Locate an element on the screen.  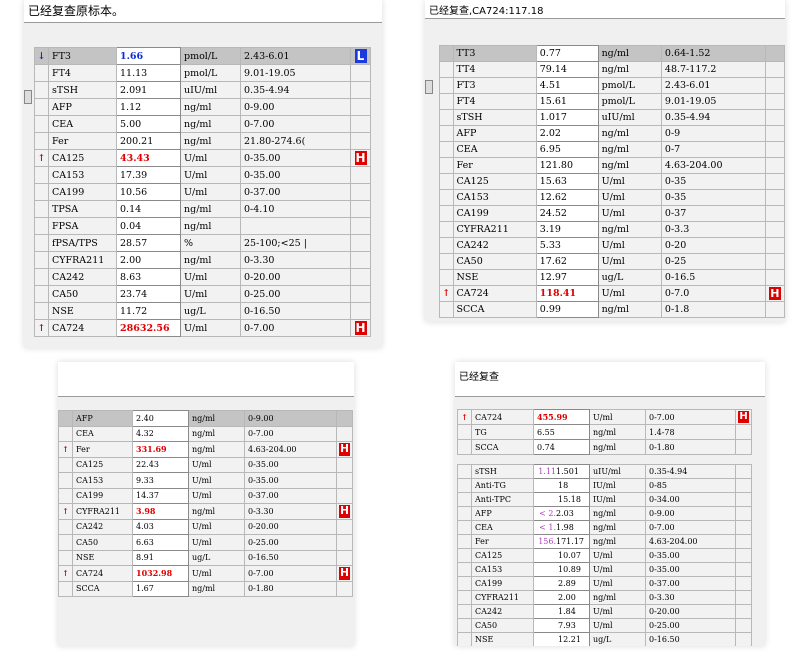
result-row-ft4: FT4 11.13 pmol/L 9.01-19.05 is located at coordinates (202, 73).